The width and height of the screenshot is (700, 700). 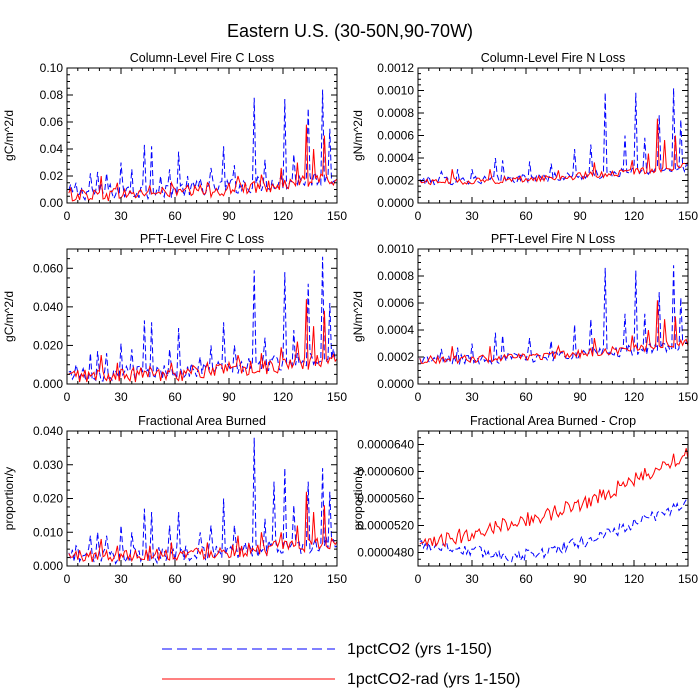 I want to click on y-tick-label: 0.010, so click(x=48, y=532).